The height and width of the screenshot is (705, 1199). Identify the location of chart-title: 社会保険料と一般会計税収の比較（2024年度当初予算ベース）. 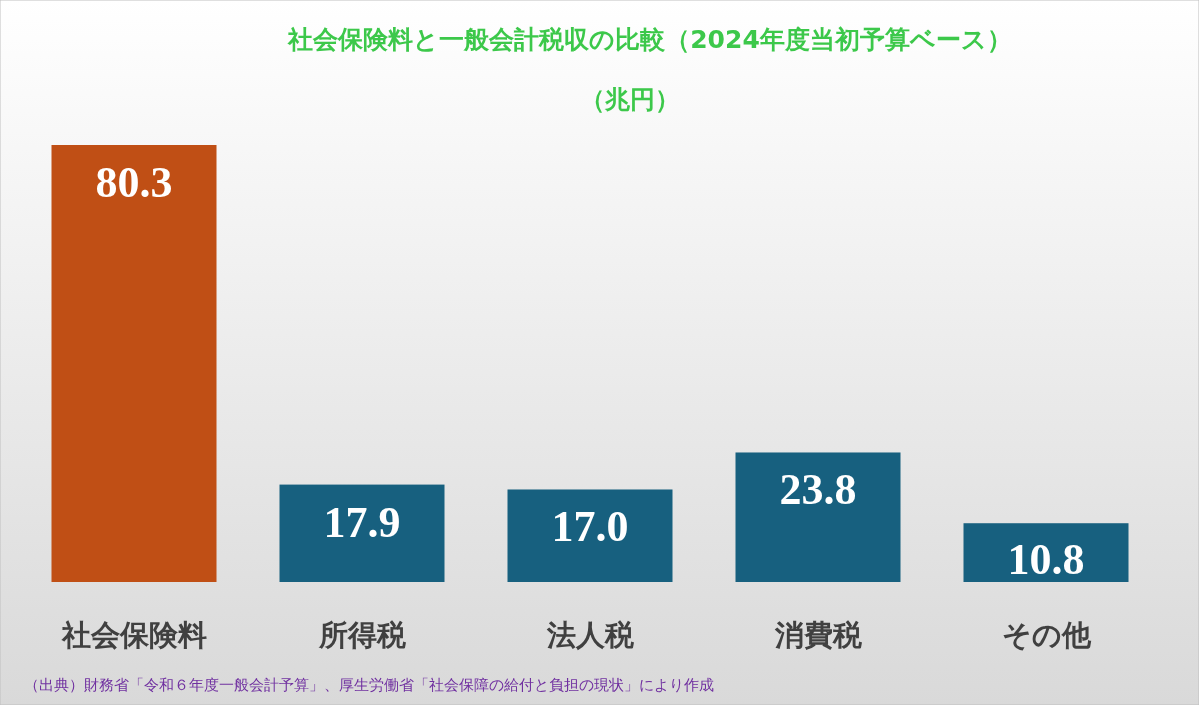
(649, 39).